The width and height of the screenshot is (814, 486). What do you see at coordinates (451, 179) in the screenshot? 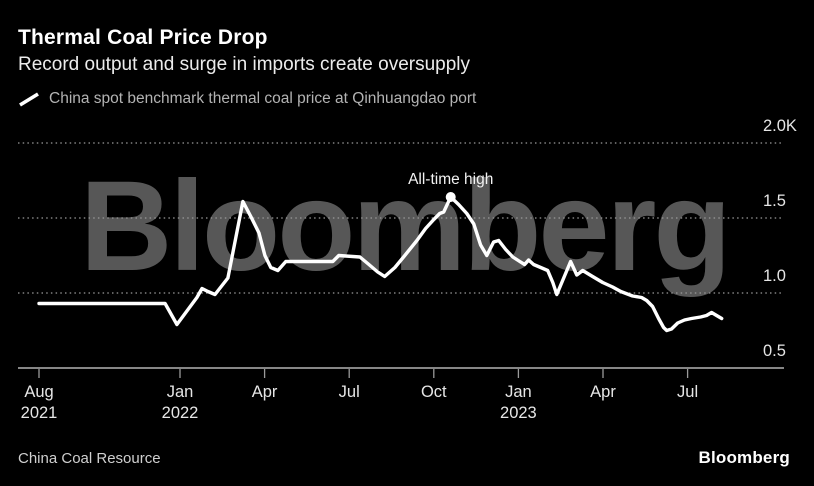
I see `all-time-high-annotation: All-time high` at bounding box center [451, 179].